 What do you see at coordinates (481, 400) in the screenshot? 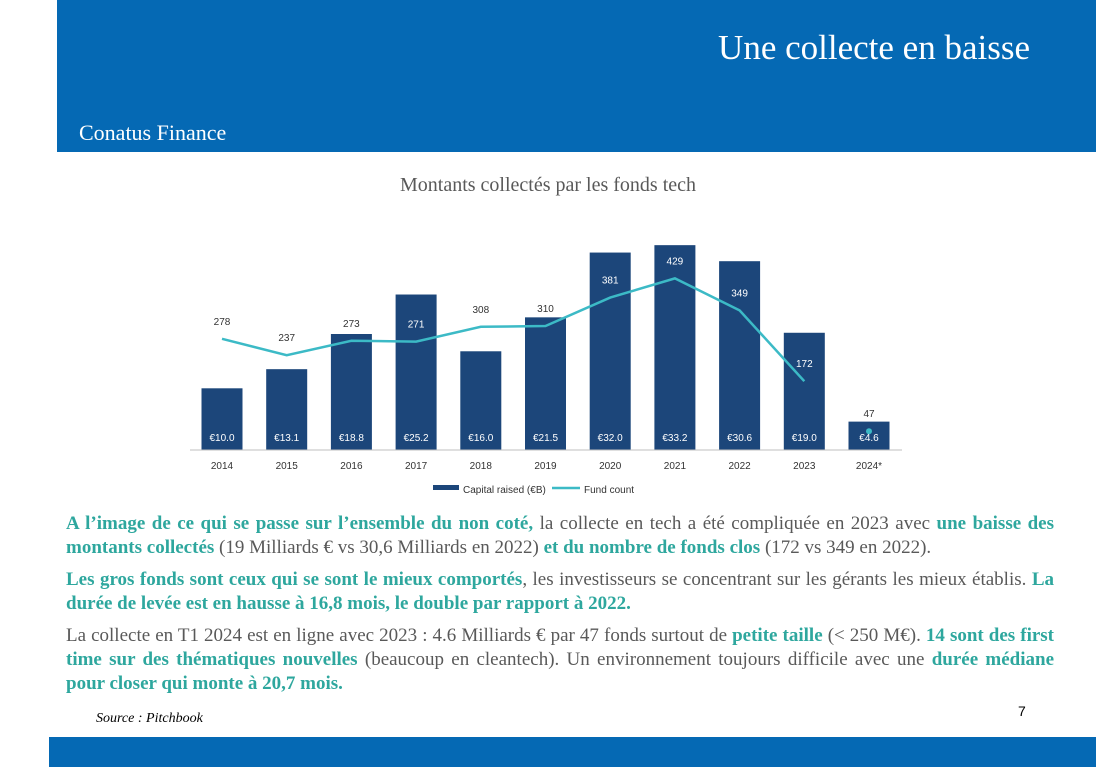
I see `bar-2018` at bounding box center [481, 400].